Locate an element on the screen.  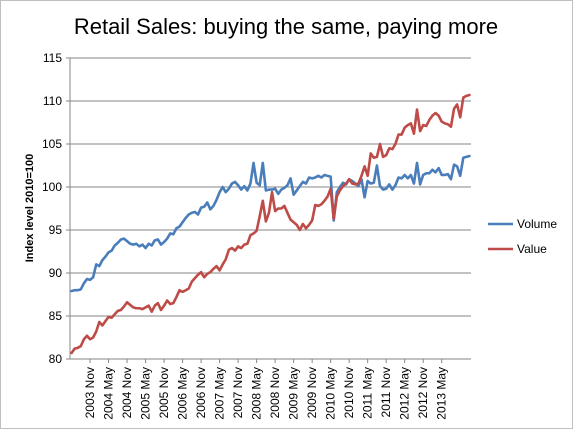
x-tick-label: 2006 May is located at coordinates (183, 393).